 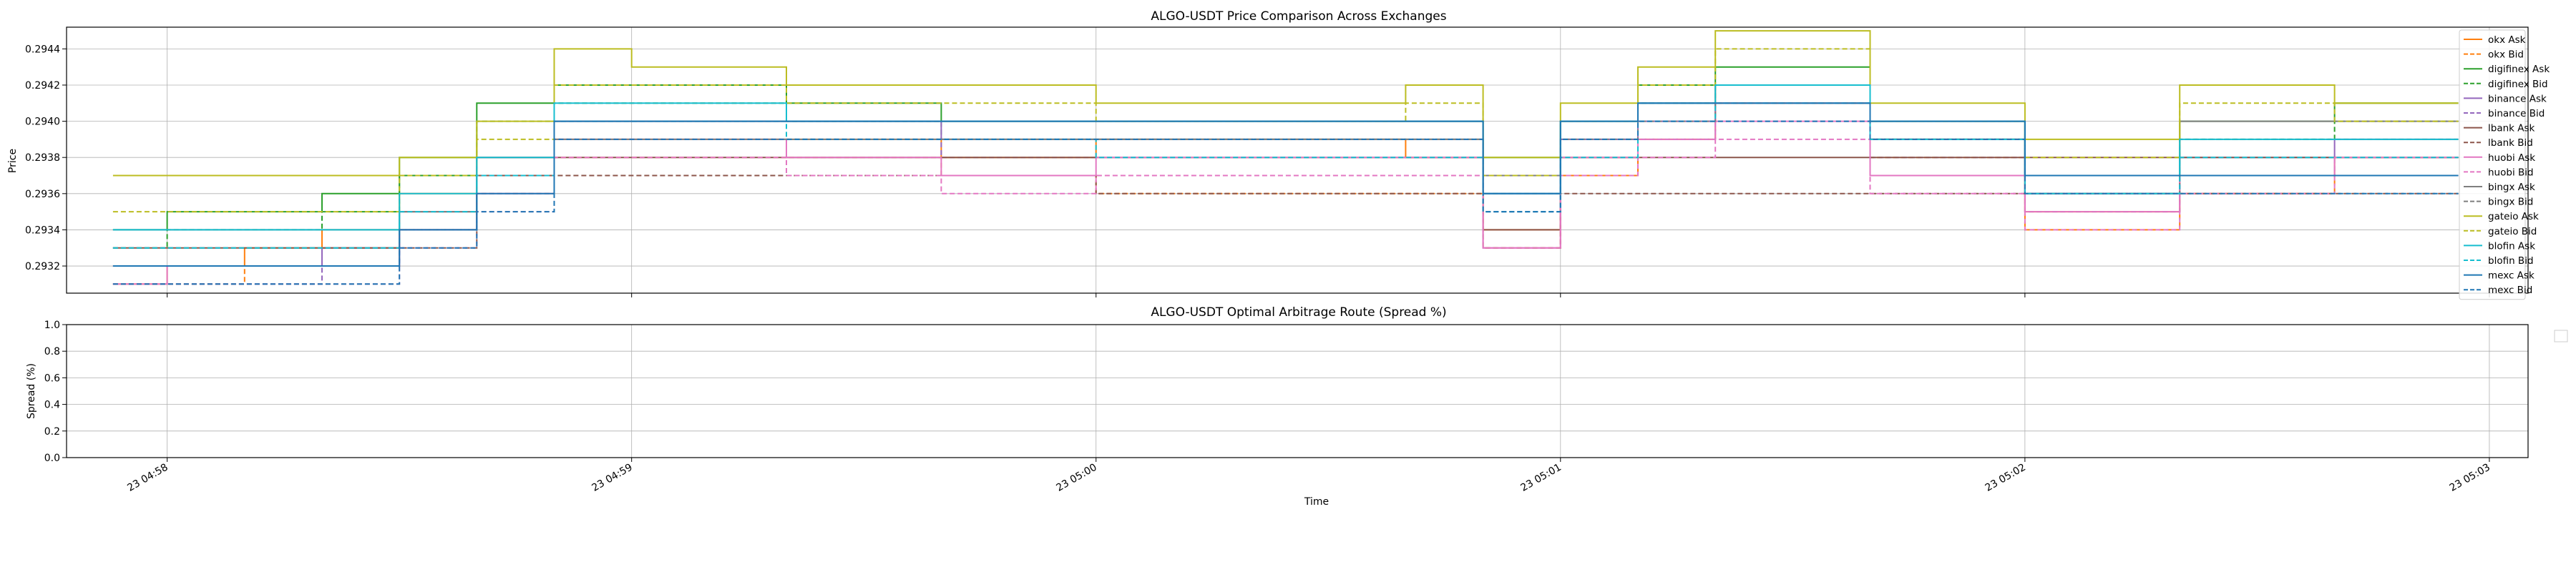 What do you see at coordinates (42, 158) in the screenshot?
I see `y-tick-label: 0.2938` at bounding box center [42, 158].